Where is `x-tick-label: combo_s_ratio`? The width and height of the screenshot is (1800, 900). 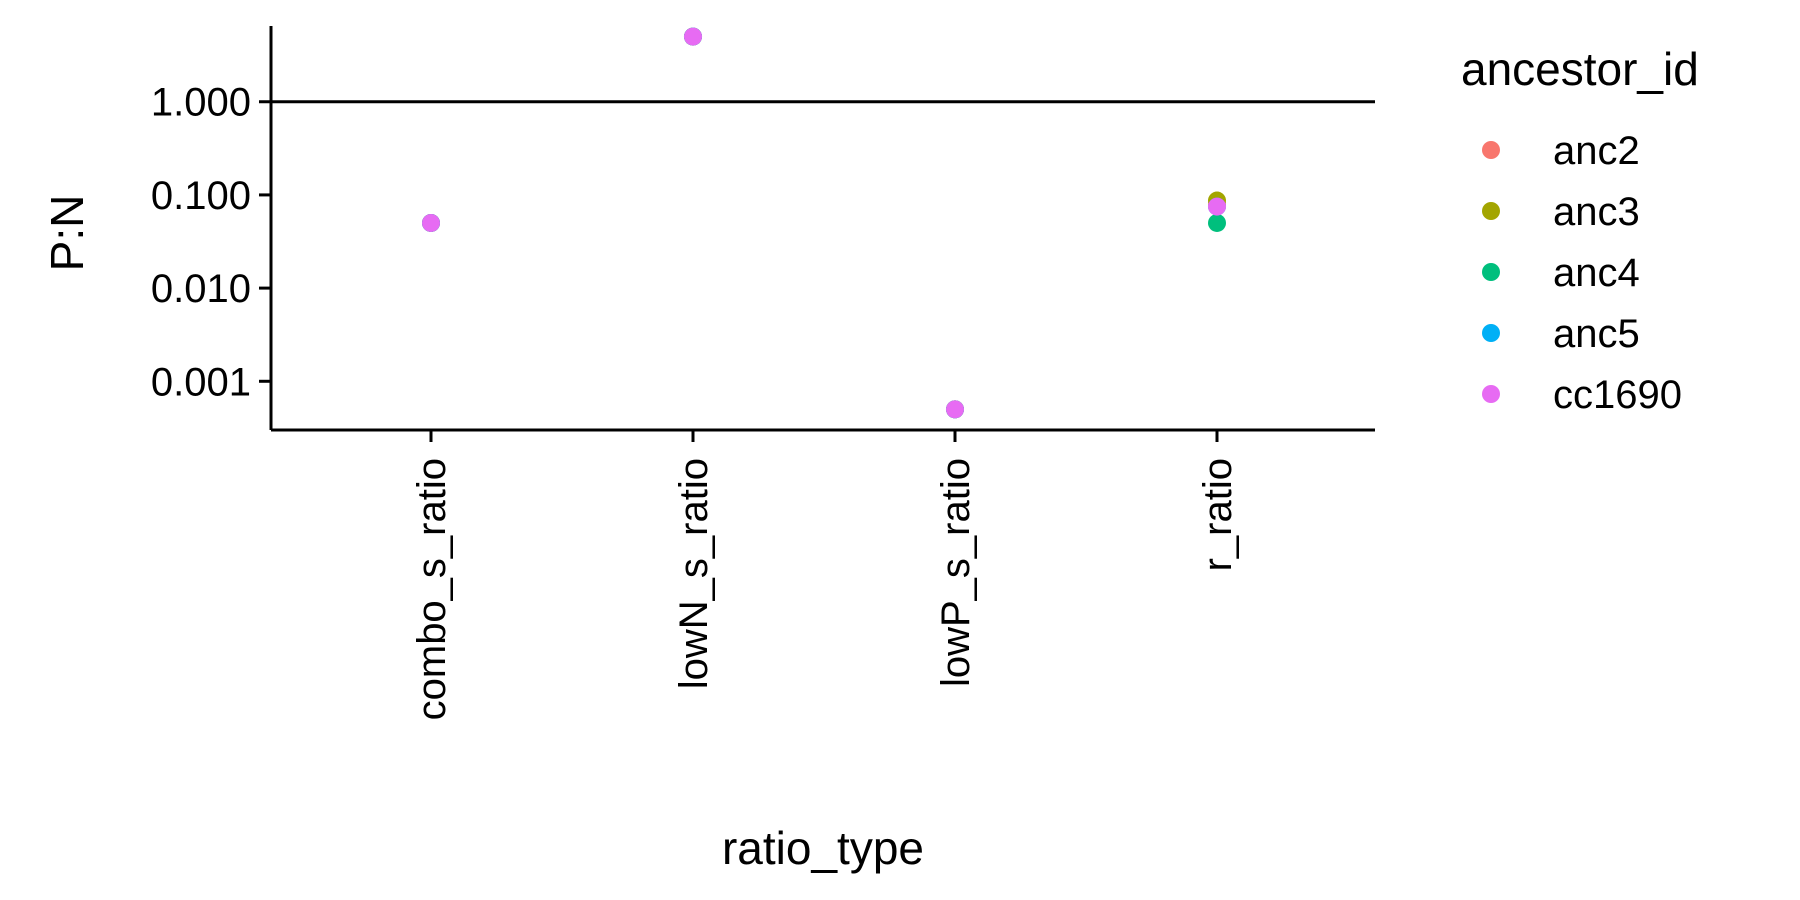 x-tick-label: combo_s_ratio is located at coordinates (432, 589).